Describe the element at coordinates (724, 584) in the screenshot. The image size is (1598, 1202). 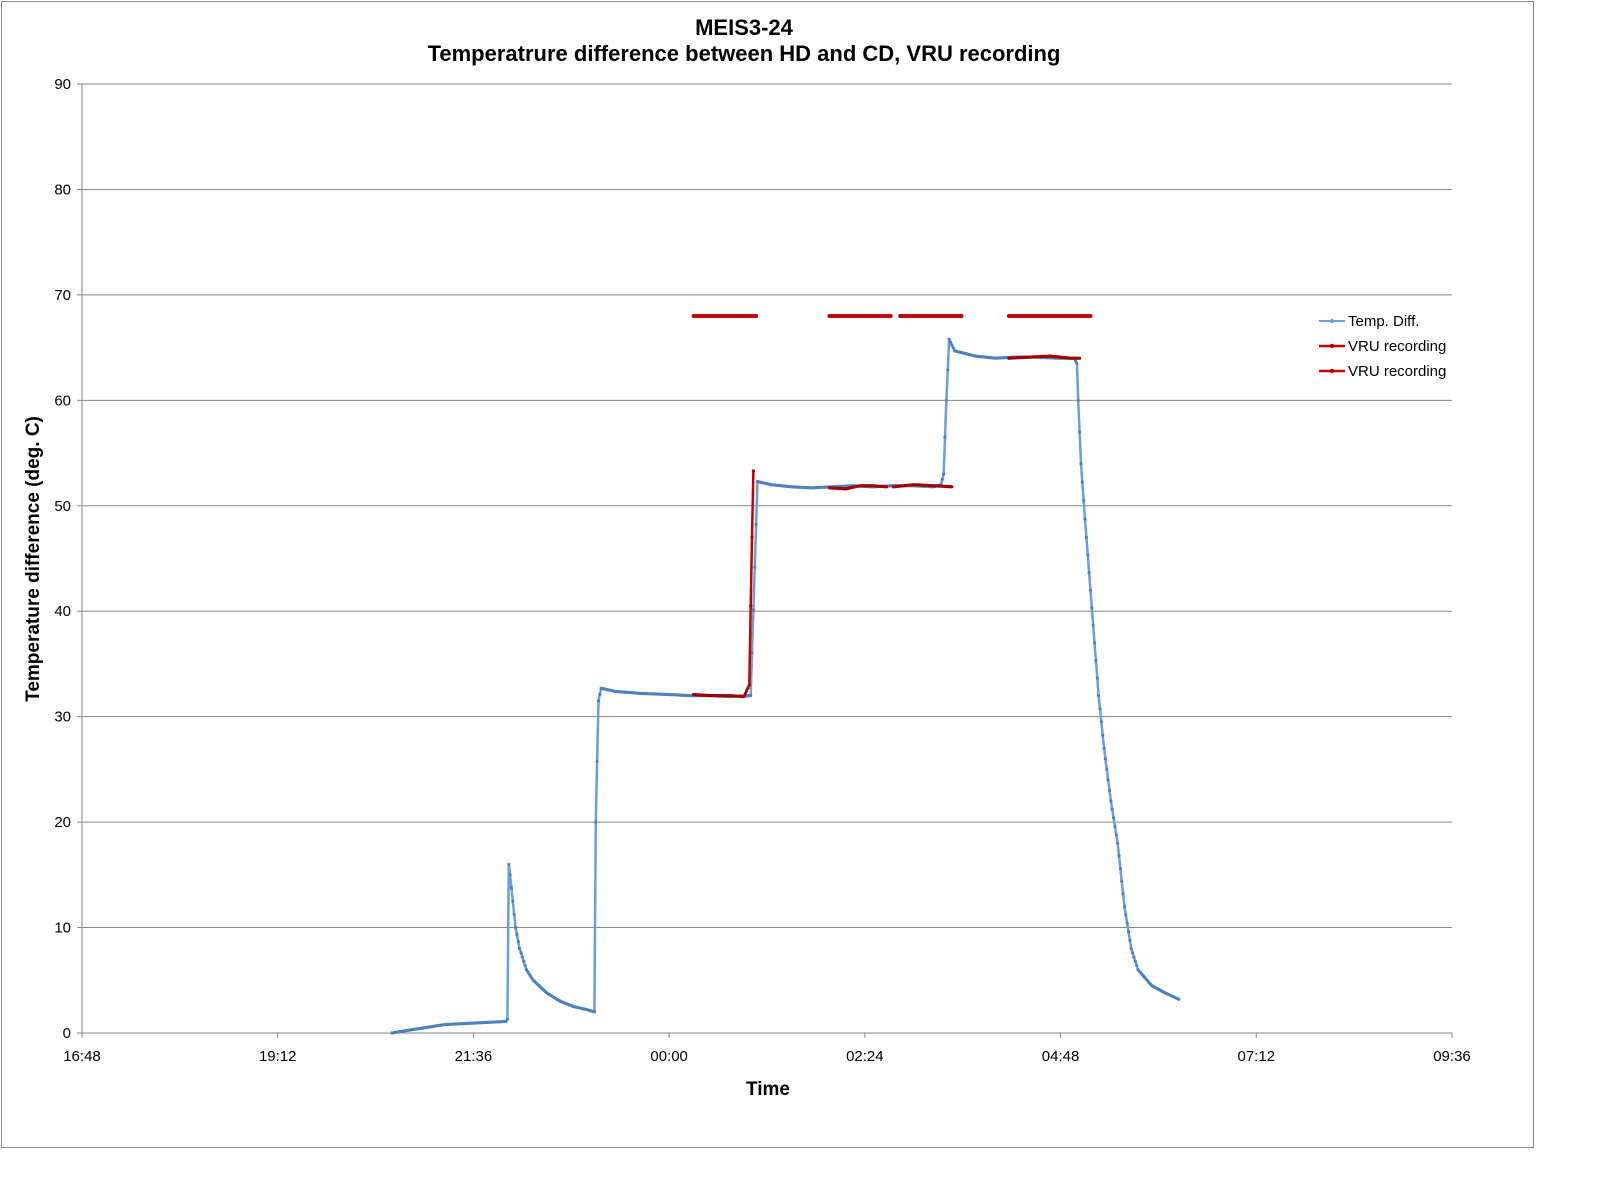
I see `vru-recording-line` at that location.